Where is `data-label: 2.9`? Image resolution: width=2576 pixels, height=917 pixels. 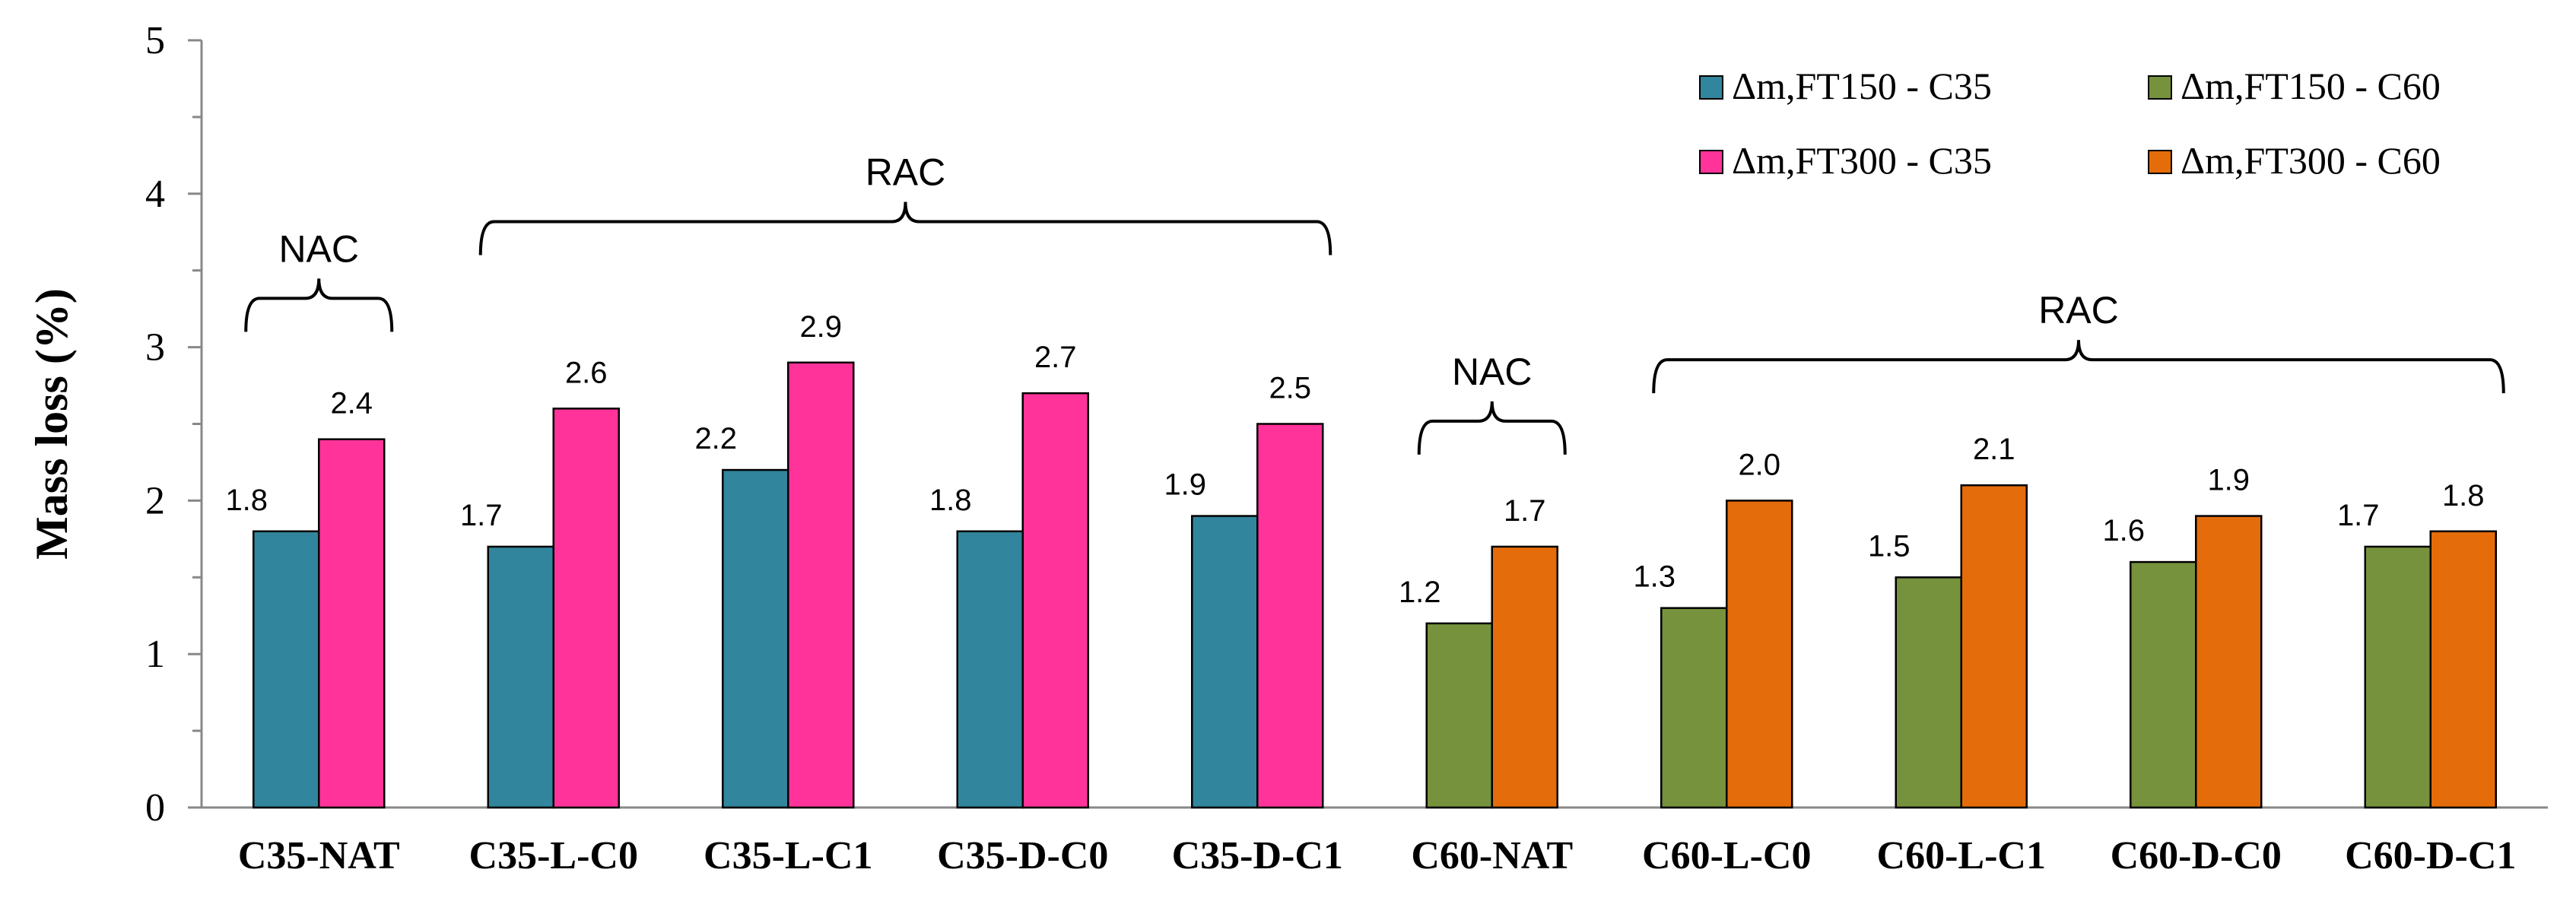
data-label: 2.9 is located at coordinates (820, 327).